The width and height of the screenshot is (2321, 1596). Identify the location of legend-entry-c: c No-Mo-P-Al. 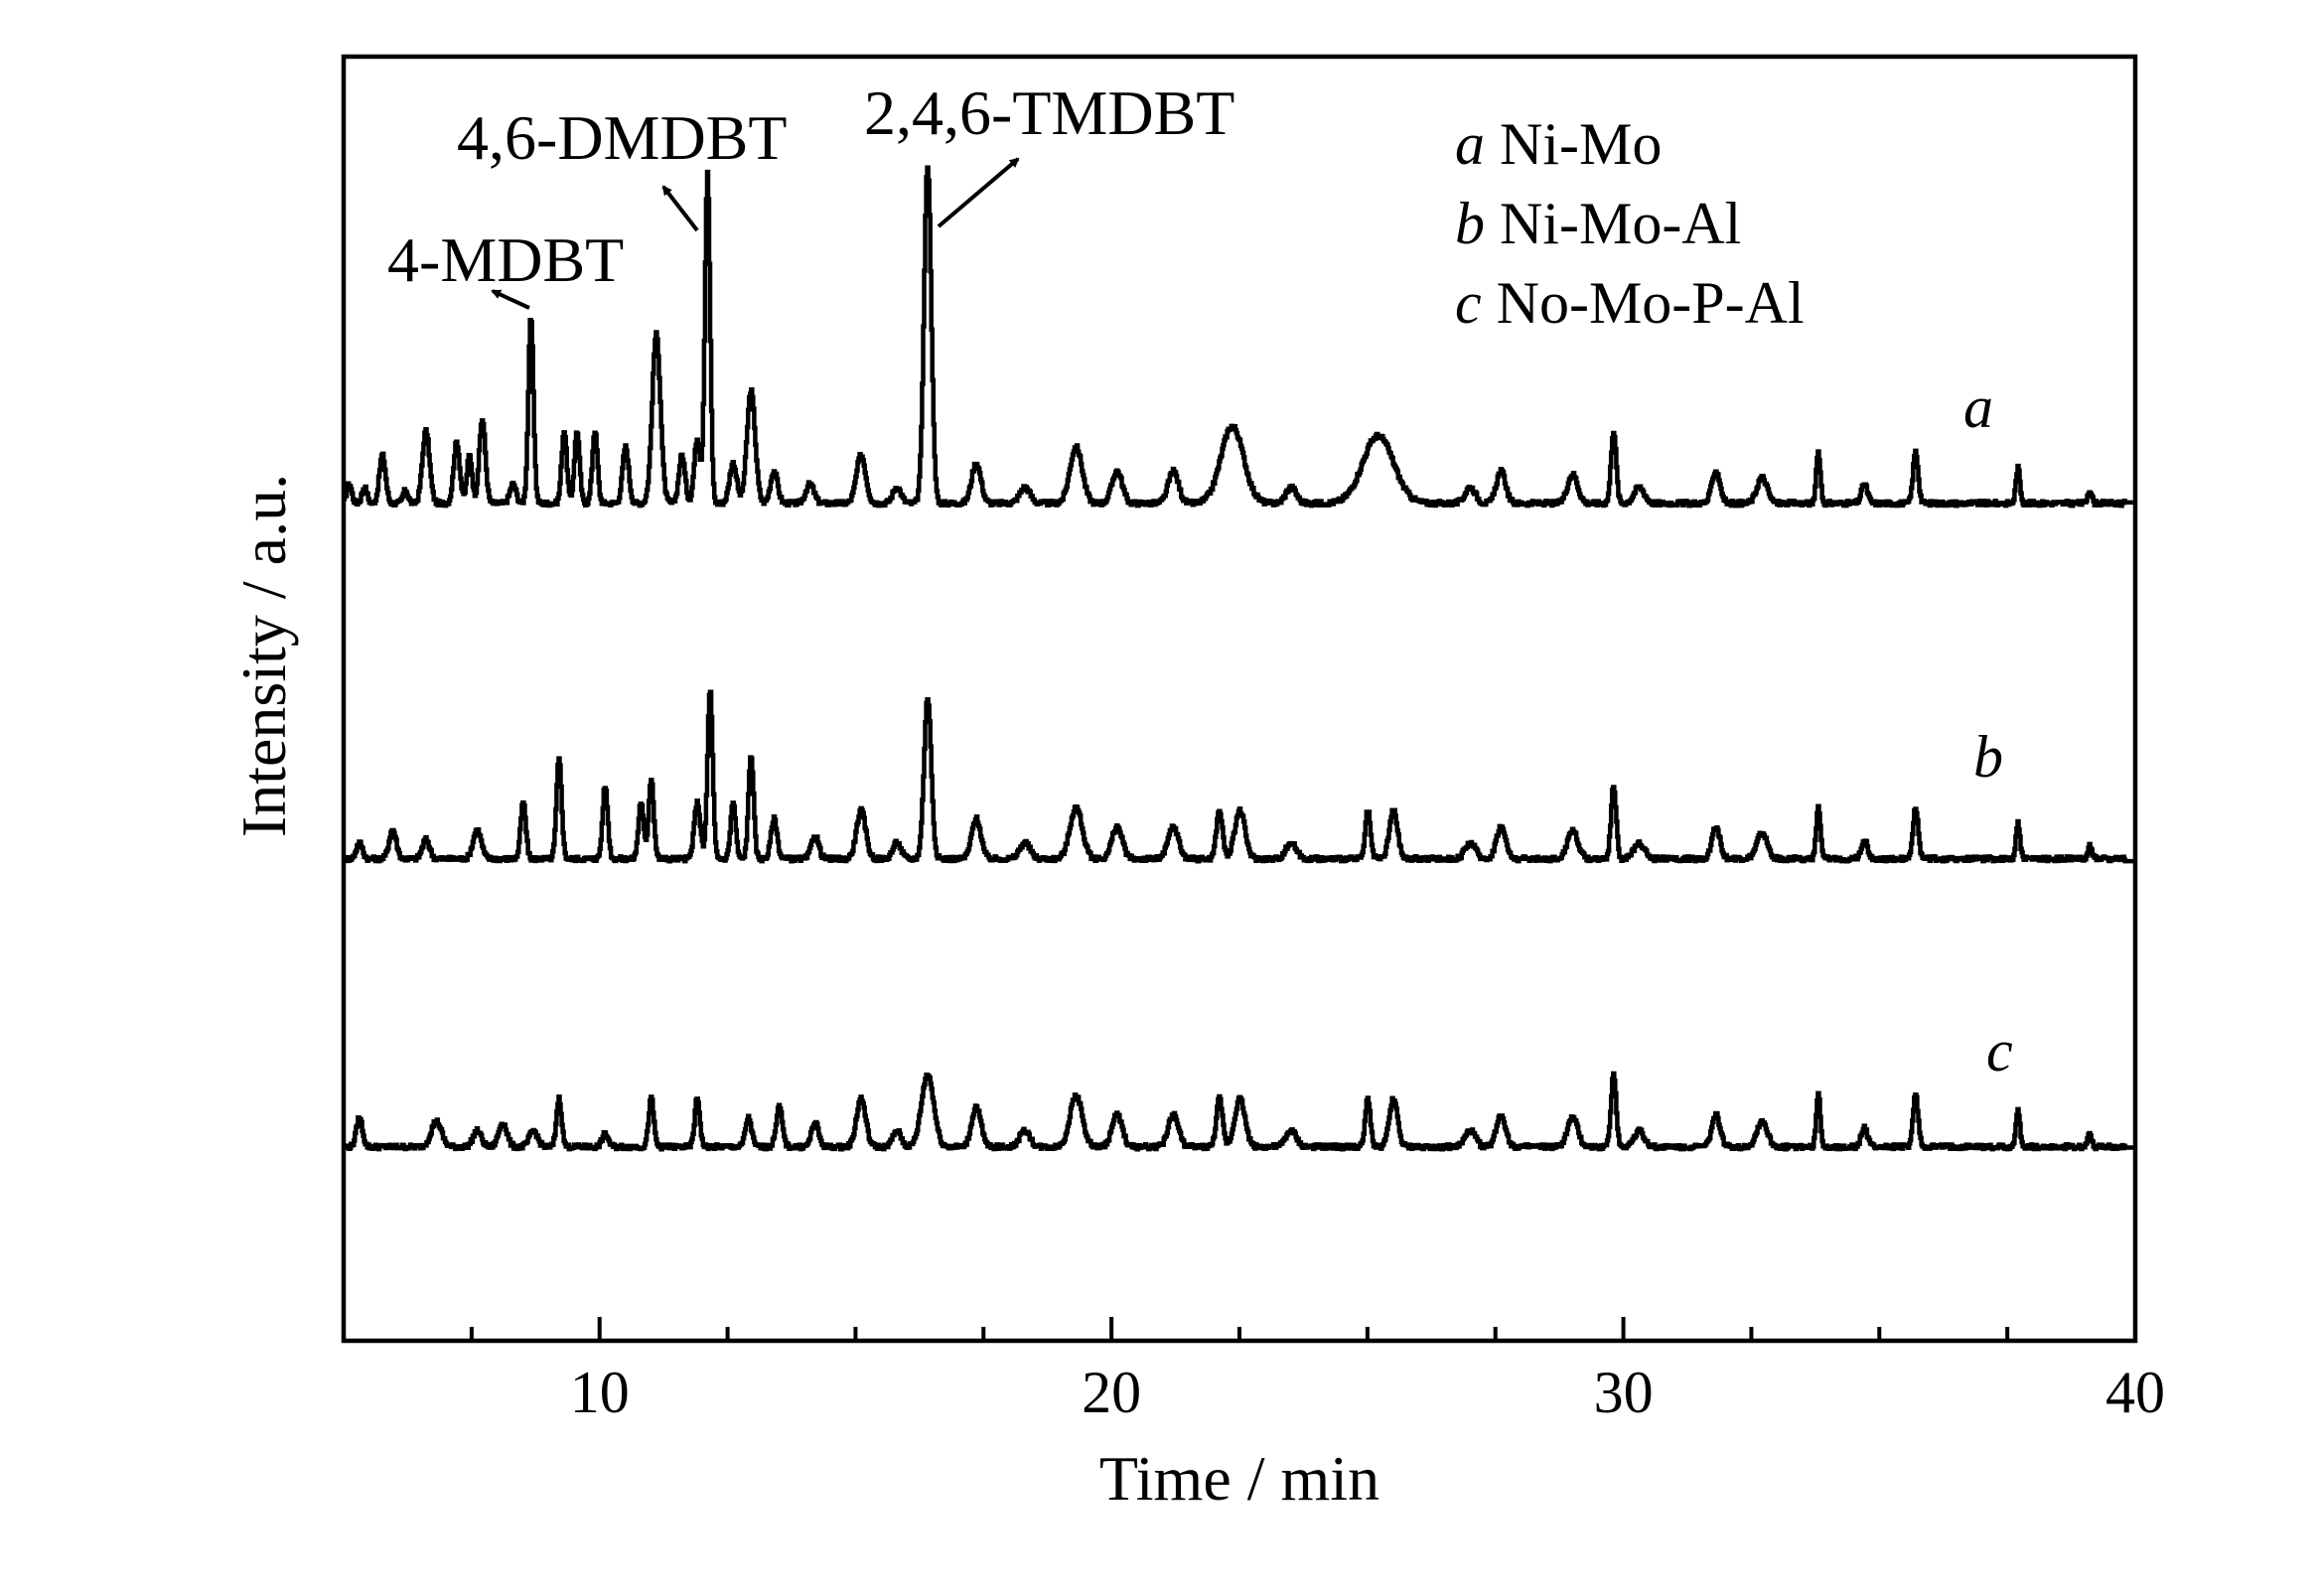
(1630, 303).